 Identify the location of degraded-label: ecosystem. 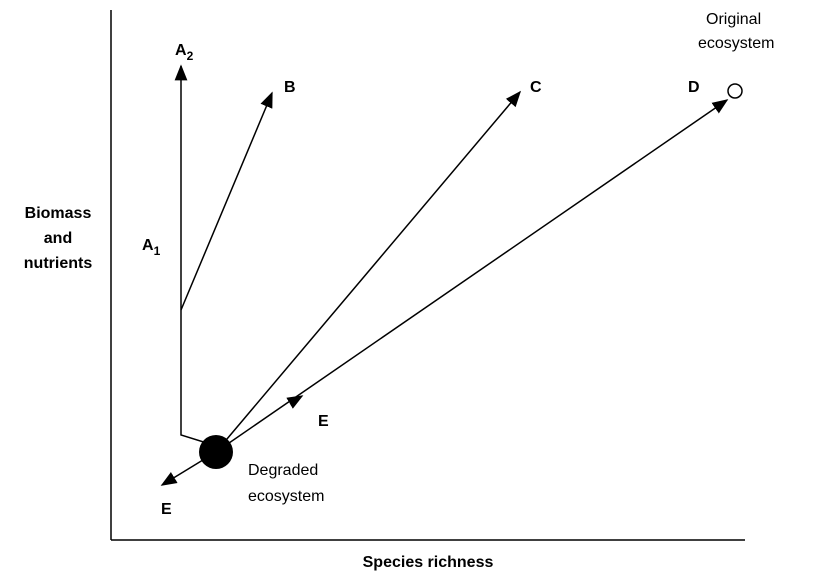
(286, 496).